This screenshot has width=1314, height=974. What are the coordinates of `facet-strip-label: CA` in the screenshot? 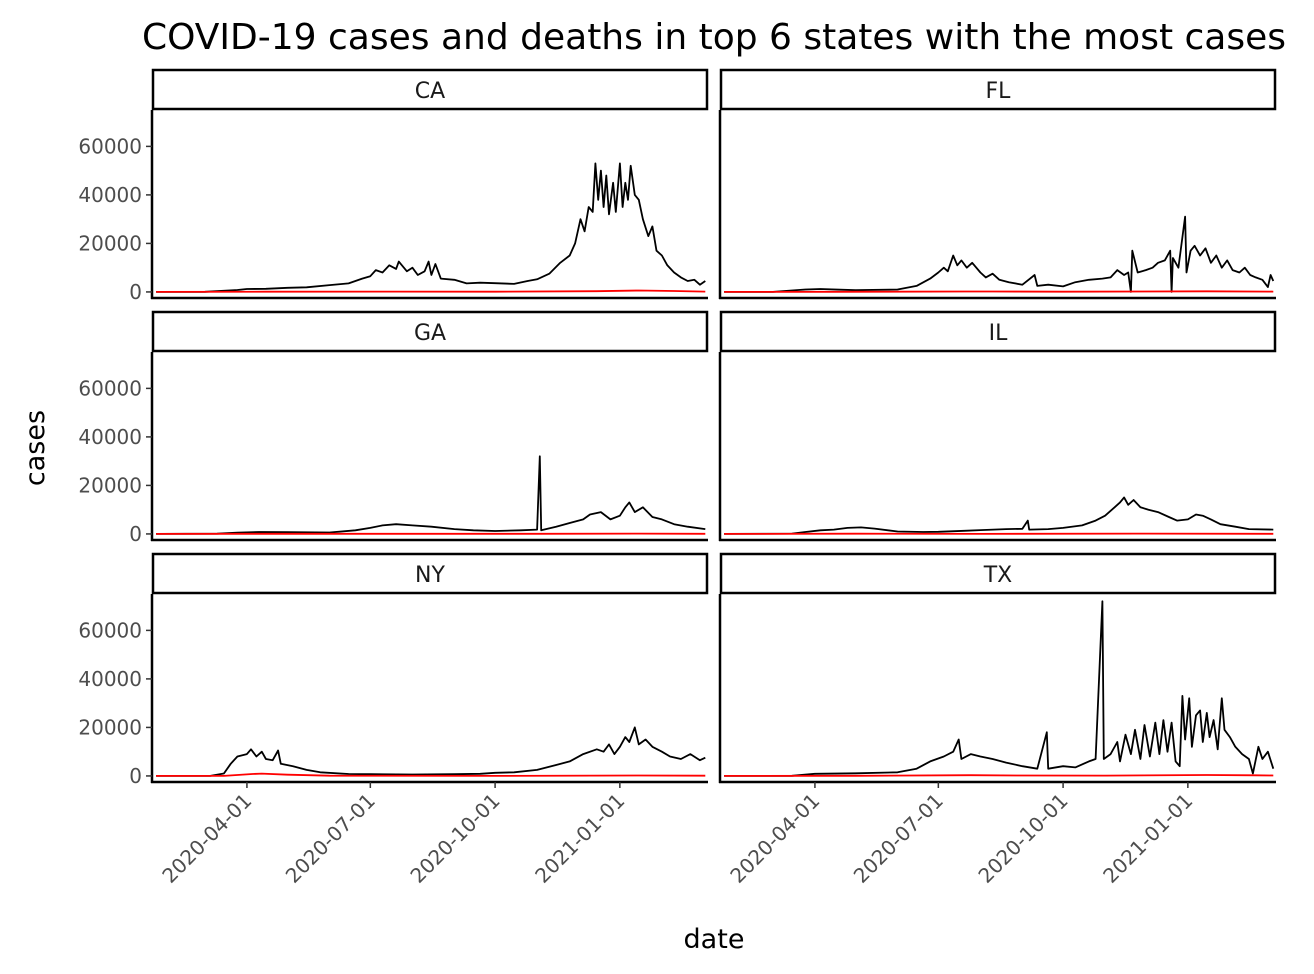 It's located at (430, 91).